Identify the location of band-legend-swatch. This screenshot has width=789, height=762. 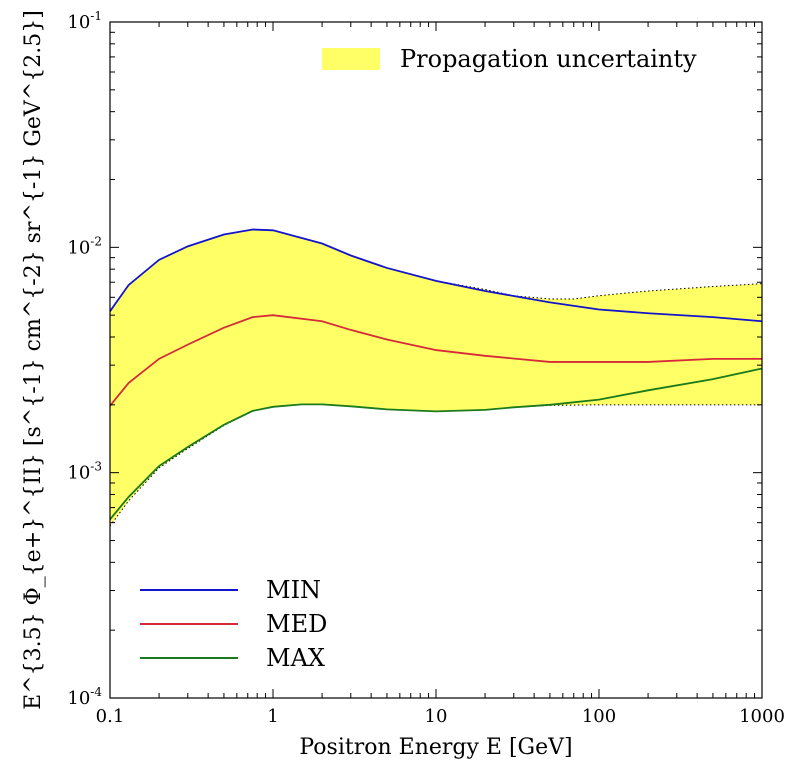
(351, 59).